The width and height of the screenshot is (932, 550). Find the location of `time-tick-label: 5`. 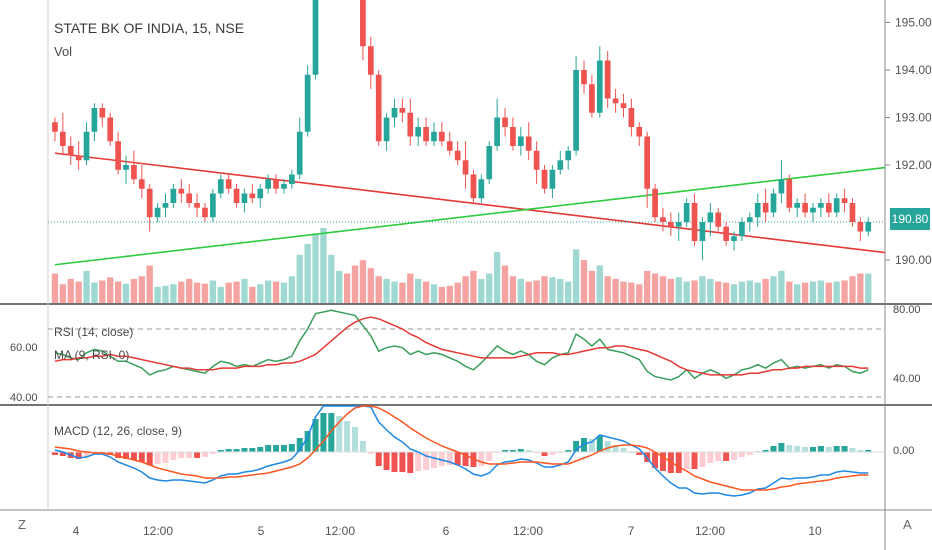

time-tick-label: 5 is located at coordinates (261, 531).